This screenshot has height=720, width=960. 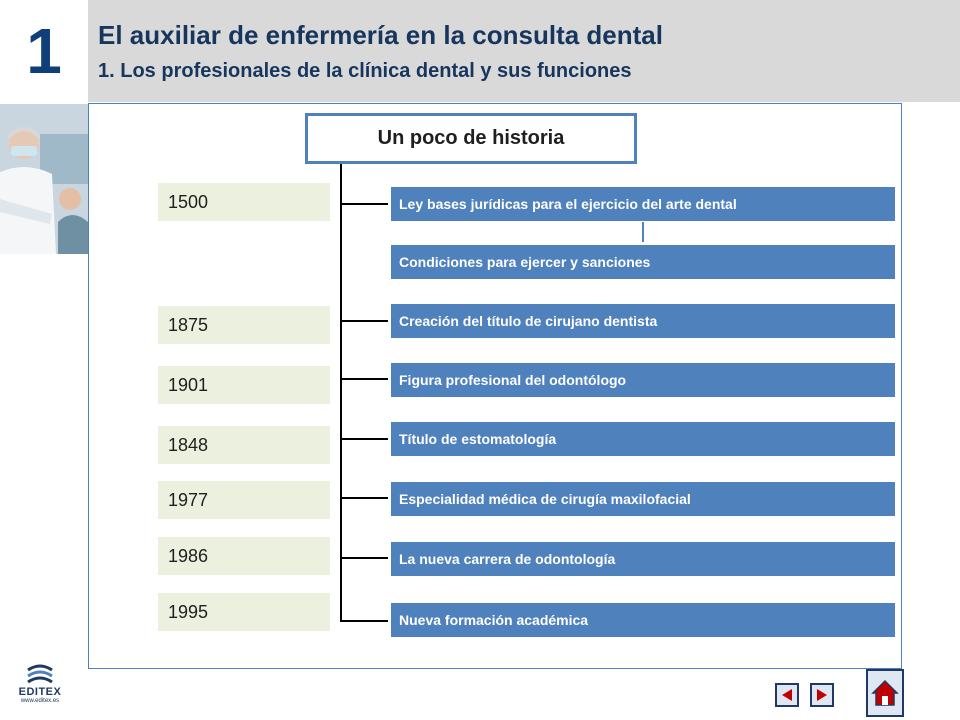 I want to click on triangle-left-icon, so click(x=787, y=695).